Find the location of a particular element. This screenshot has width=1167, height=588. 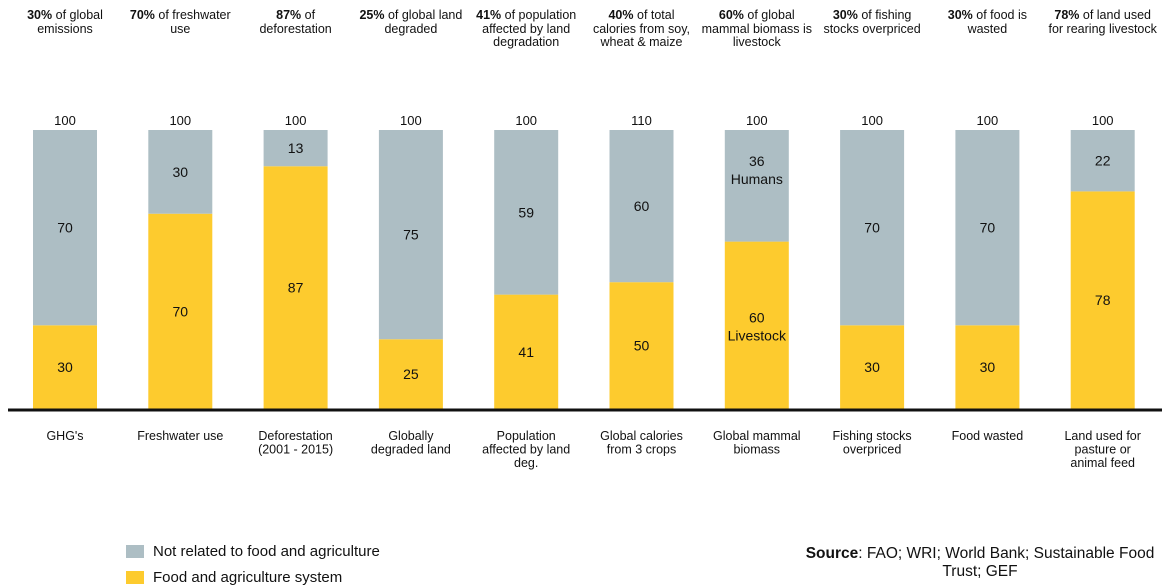

data-label-food-4: 41 is located at coordinates (526, 352).